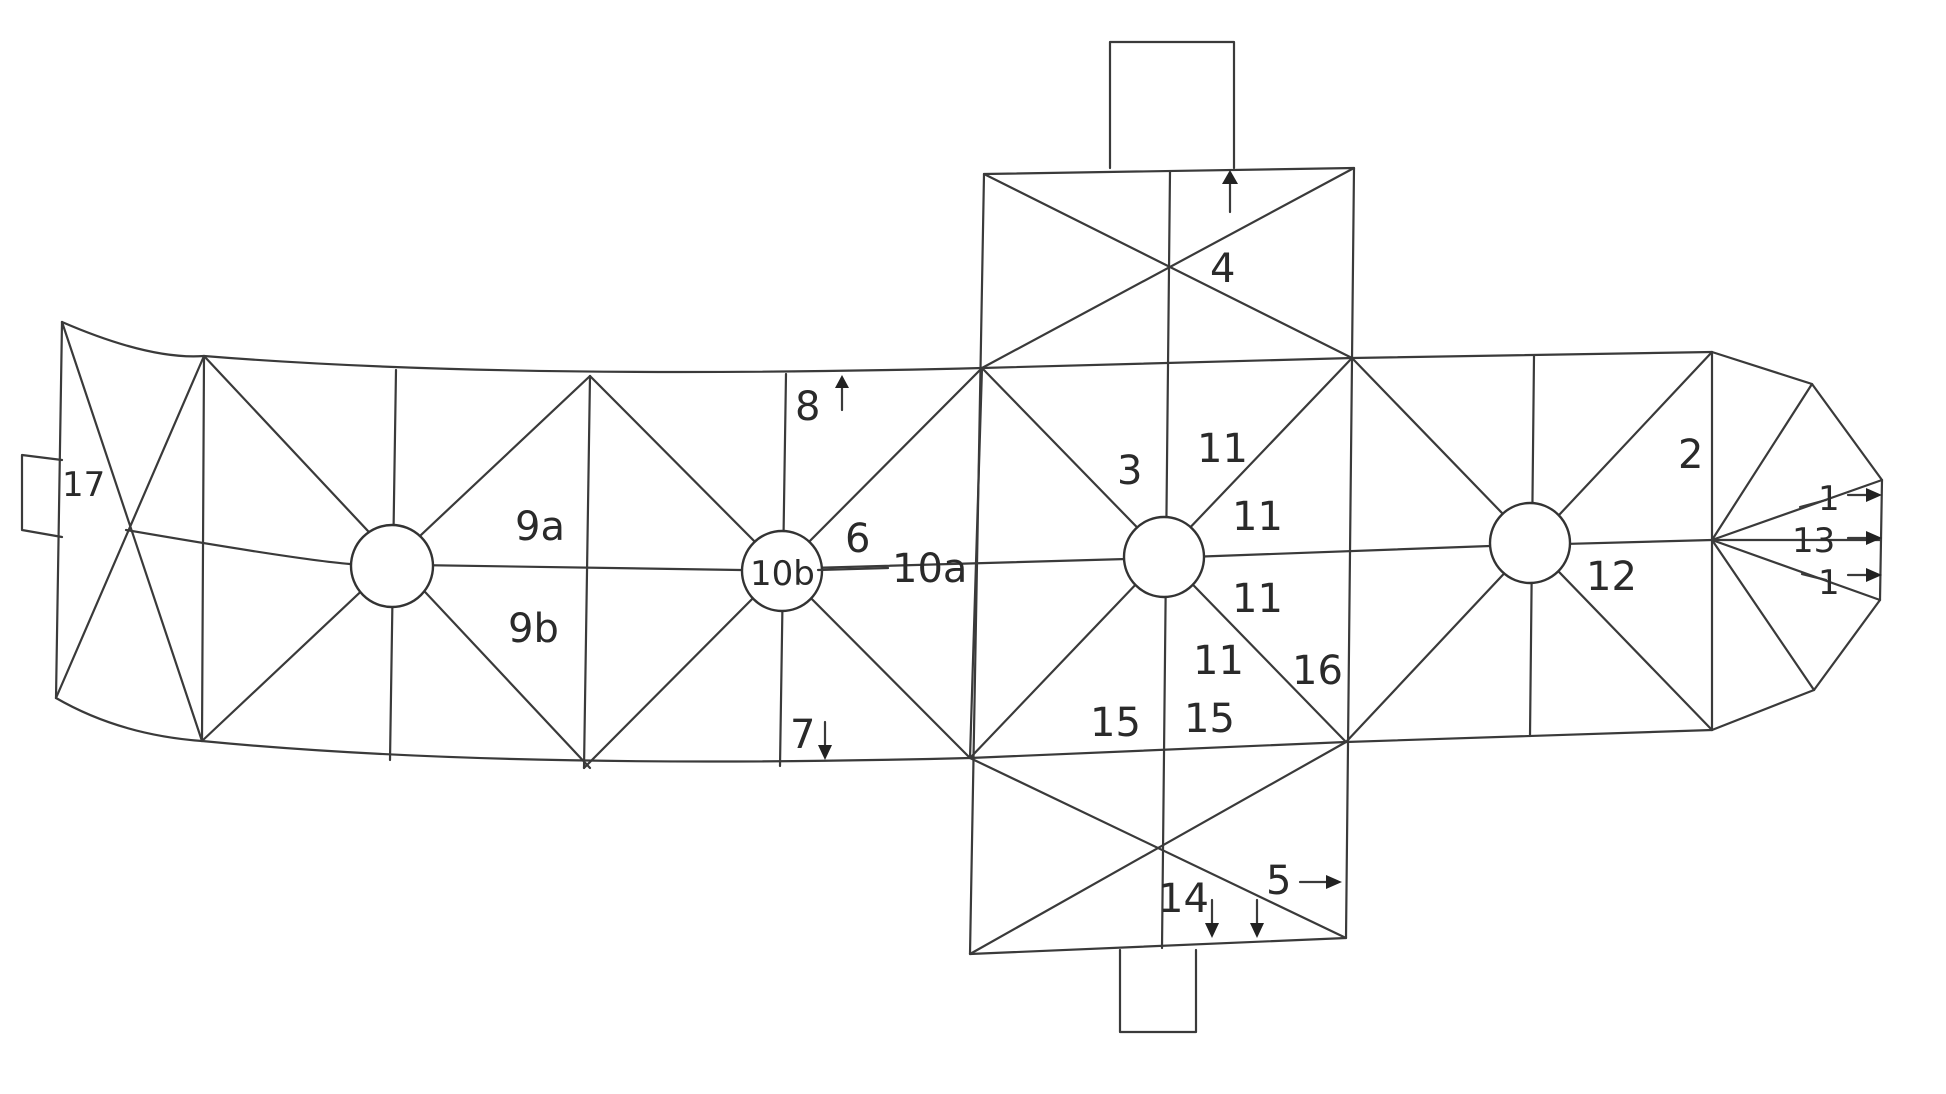 This screenshot has width=1946, height=1094. I want to click on pier-circle-10b, so click(782, 571).